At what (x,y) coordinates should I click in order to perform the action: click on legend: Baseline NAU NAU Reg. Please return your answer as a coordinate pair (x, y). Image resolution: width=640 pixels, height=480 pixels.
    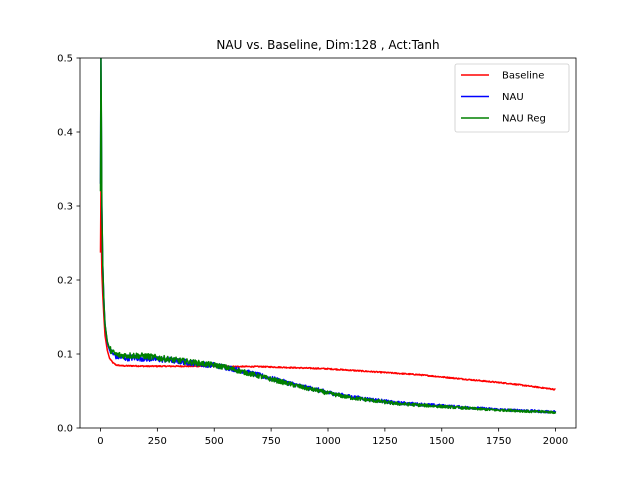
    Looking at the image, I should click on (512, 98).